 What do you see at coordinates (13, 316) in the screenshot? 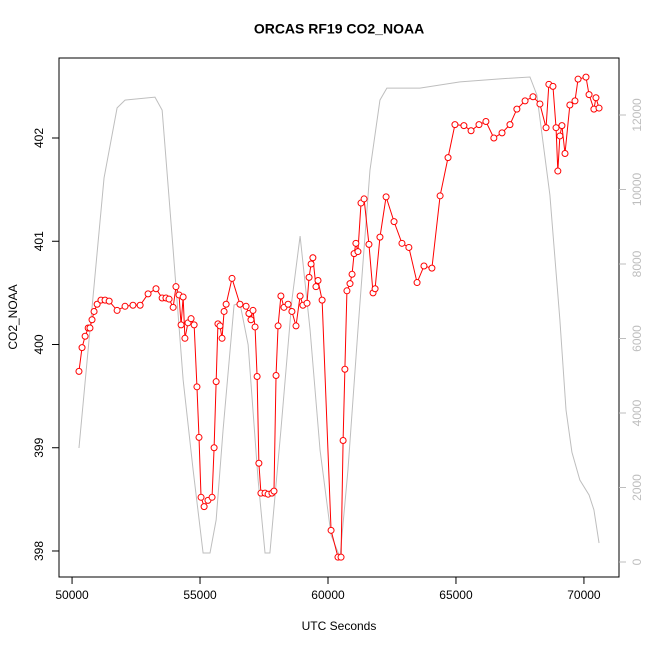
I see `y-axis-label: CO2_NOAA` at bounding box center [13, 316].